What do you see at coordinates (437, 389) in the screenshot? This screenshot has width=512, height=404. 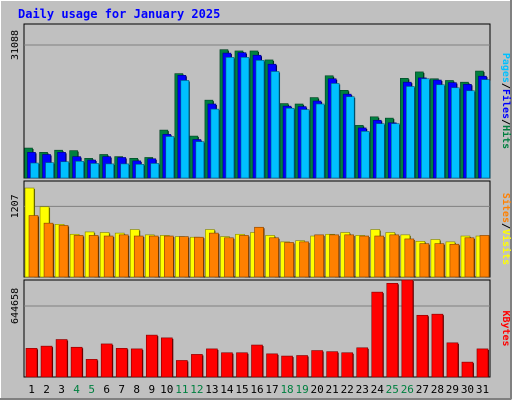 I see `x-tick-label-28: 28` at bounding box center [437, 389].